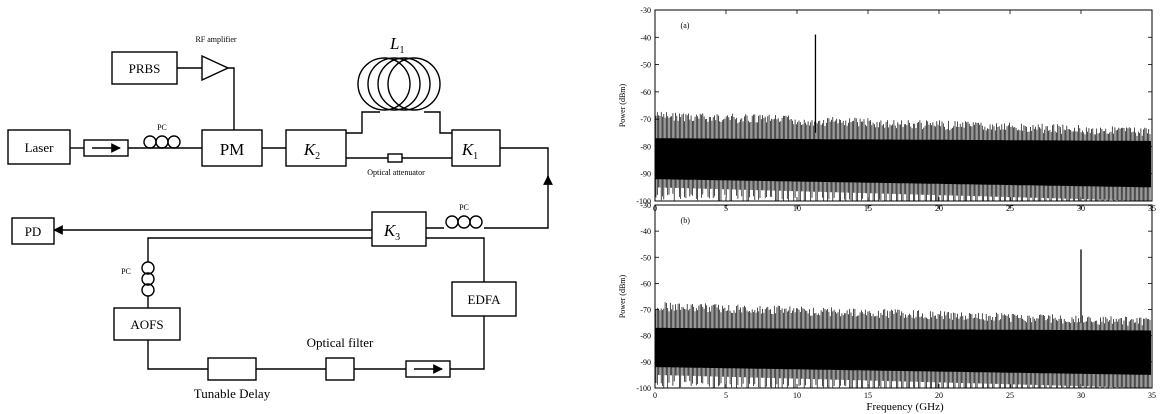  I want to click on tunable-delay-box, so click(232, 369).